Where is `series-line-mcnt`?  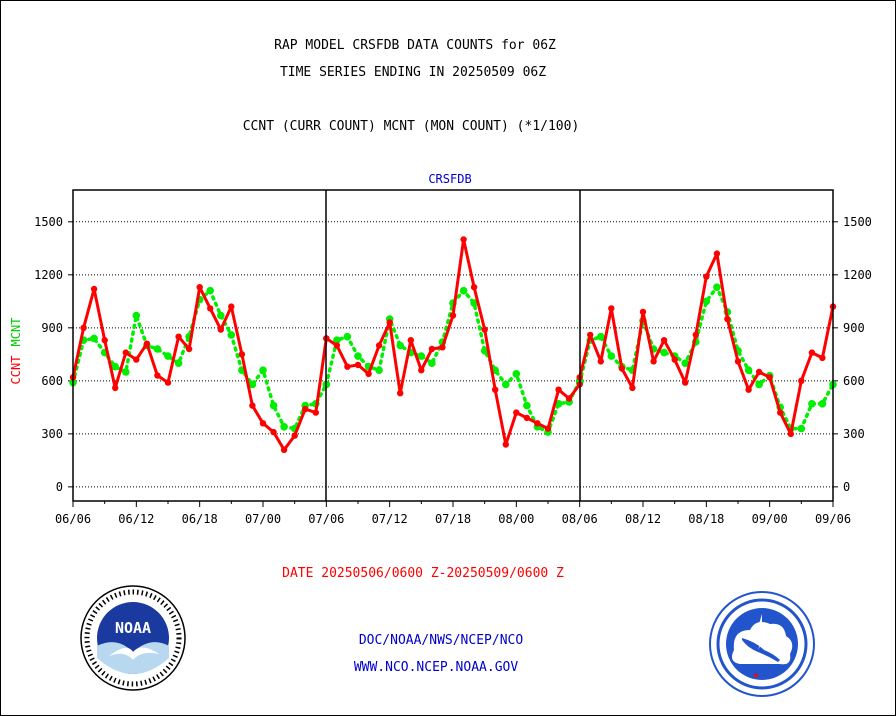 series-line-mcnt is located at coordinates (200, 359).